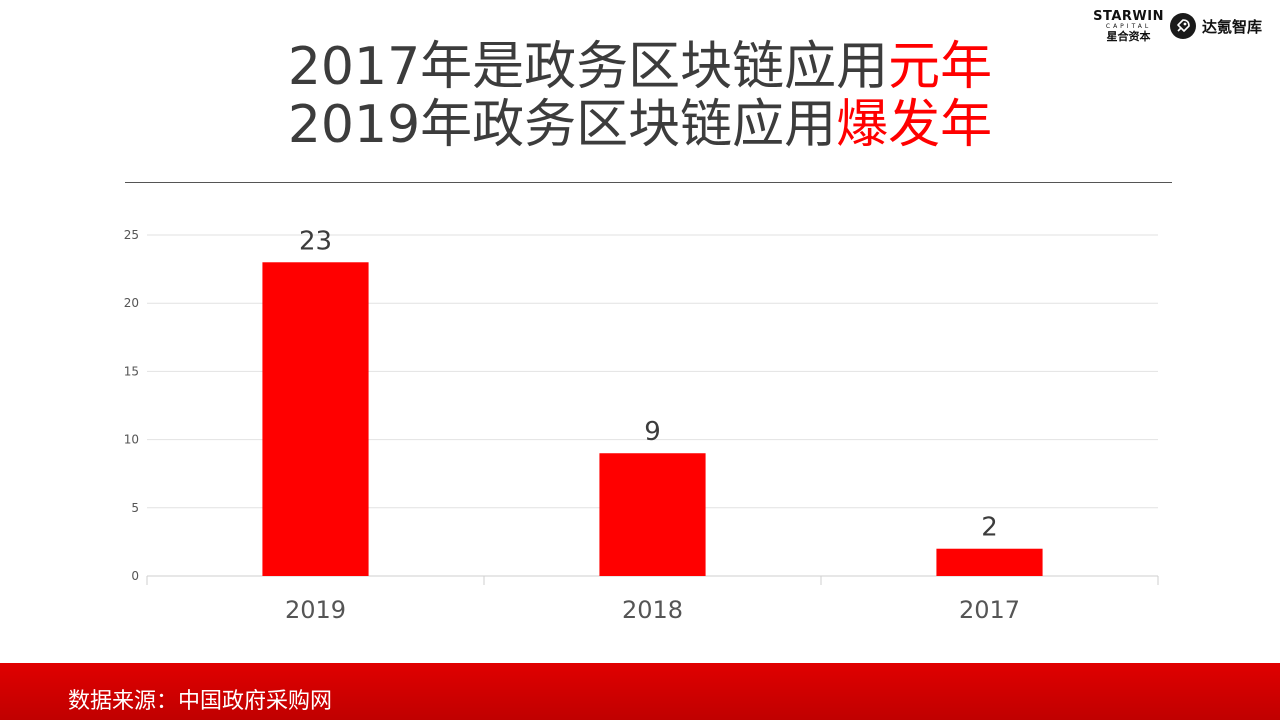  Describe the element at coordinates (135, 508) in the screenshot. I see `y-tick-label: 5` at that location.